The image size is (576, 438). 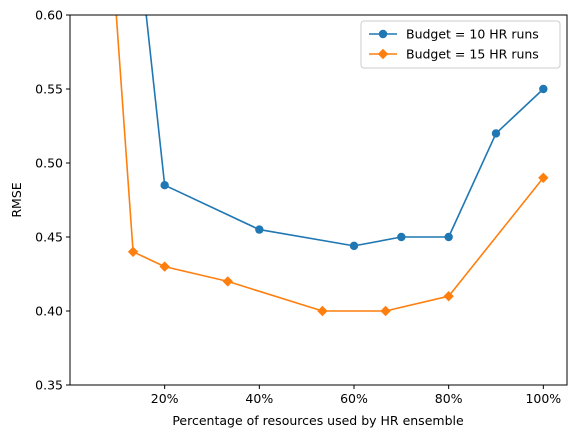 I want to click on y-axis-ticks: 0.35 0.40 0.45 0.50 0.55 0.60, so click(x=52, y=200).